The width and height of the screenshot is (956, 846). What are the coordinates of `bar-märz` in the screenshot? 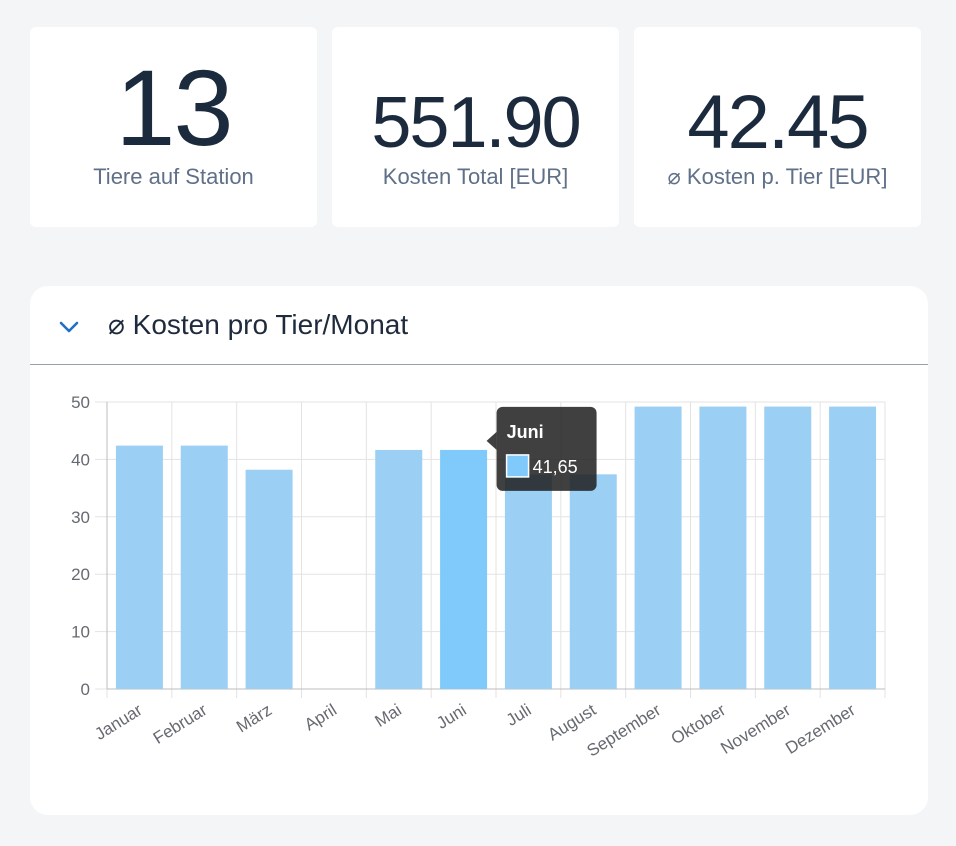 It's located at (269, 579).